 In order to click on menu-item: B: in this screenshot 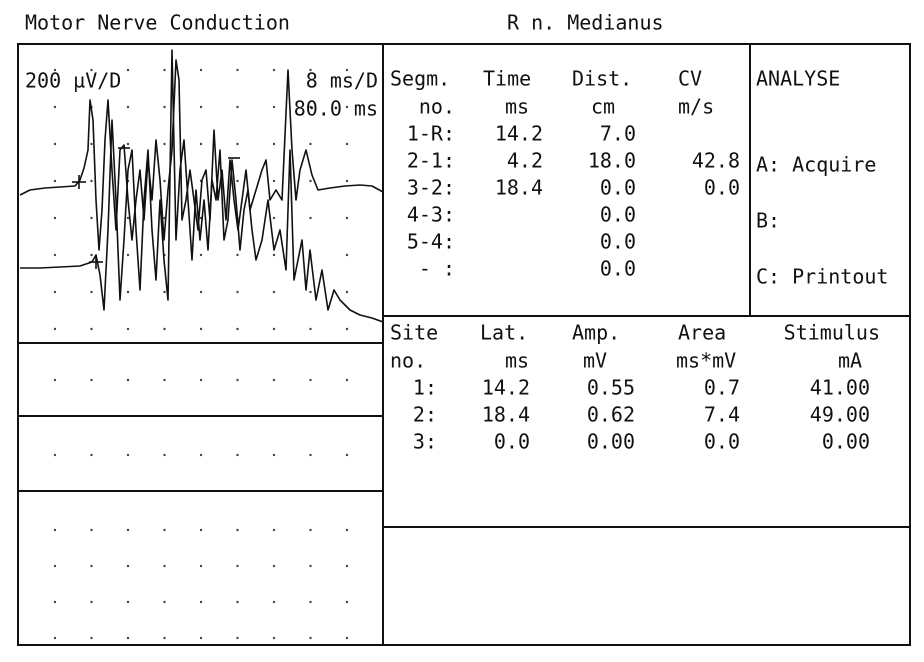, I will do `click(768, 221)`.